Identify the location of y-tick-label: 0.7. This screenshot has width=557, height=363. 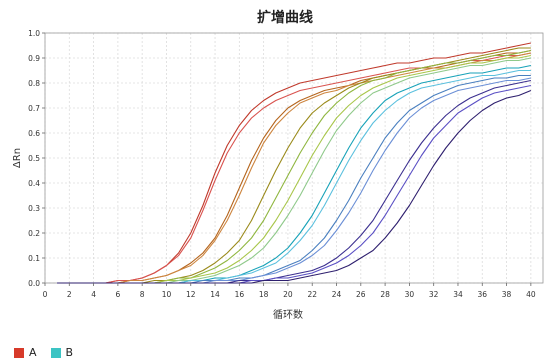
(34, 108).